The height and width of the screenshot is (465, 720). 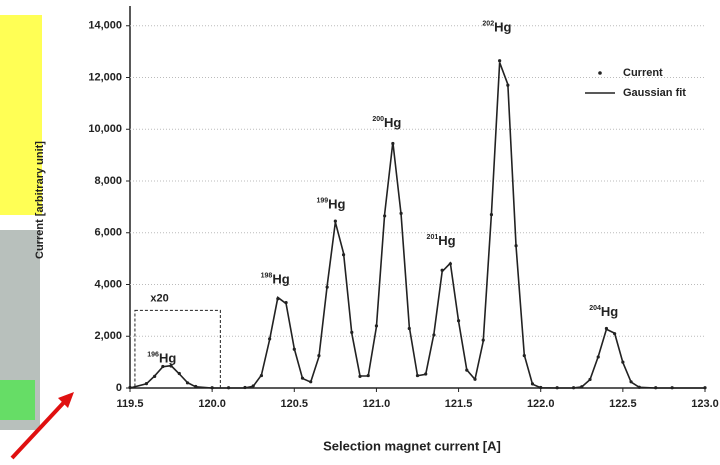 I want to click on x-tick-label: 120.5, so click(x=295, y=404).